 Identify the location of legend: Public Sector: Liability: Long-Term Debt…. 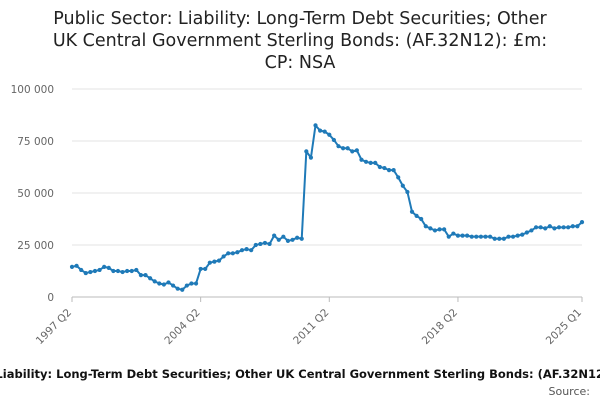
(300, 374).